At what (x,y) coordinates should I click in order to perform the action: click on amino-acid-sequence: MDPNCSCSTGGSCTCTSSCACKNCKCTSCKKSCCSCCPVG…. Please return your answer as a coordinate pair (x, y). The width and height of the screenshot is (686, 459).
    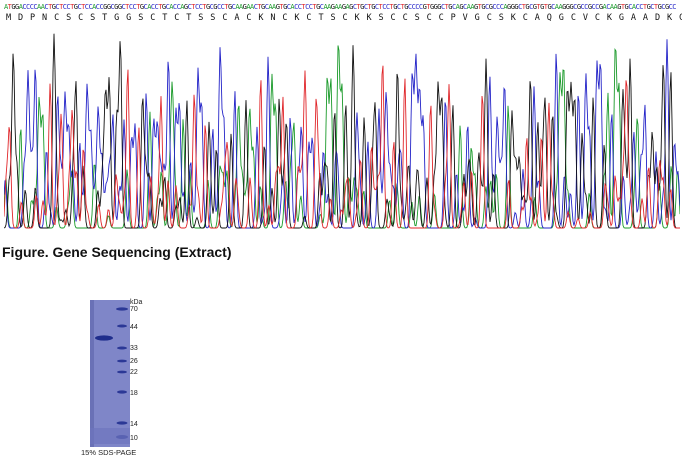
    Looking at the image, I should click on (344, 18).